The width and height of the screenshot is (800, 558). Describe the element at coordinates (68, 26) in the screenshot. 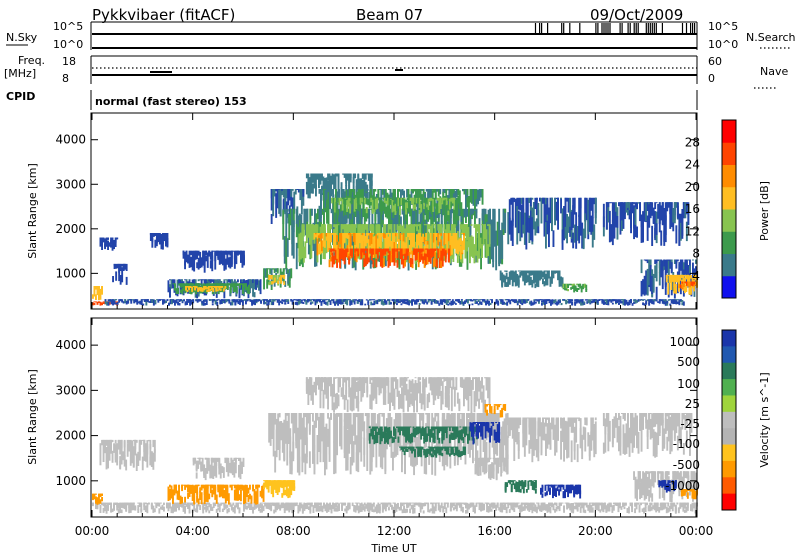

I see `nsky-top-tick: 10^5` at that location.